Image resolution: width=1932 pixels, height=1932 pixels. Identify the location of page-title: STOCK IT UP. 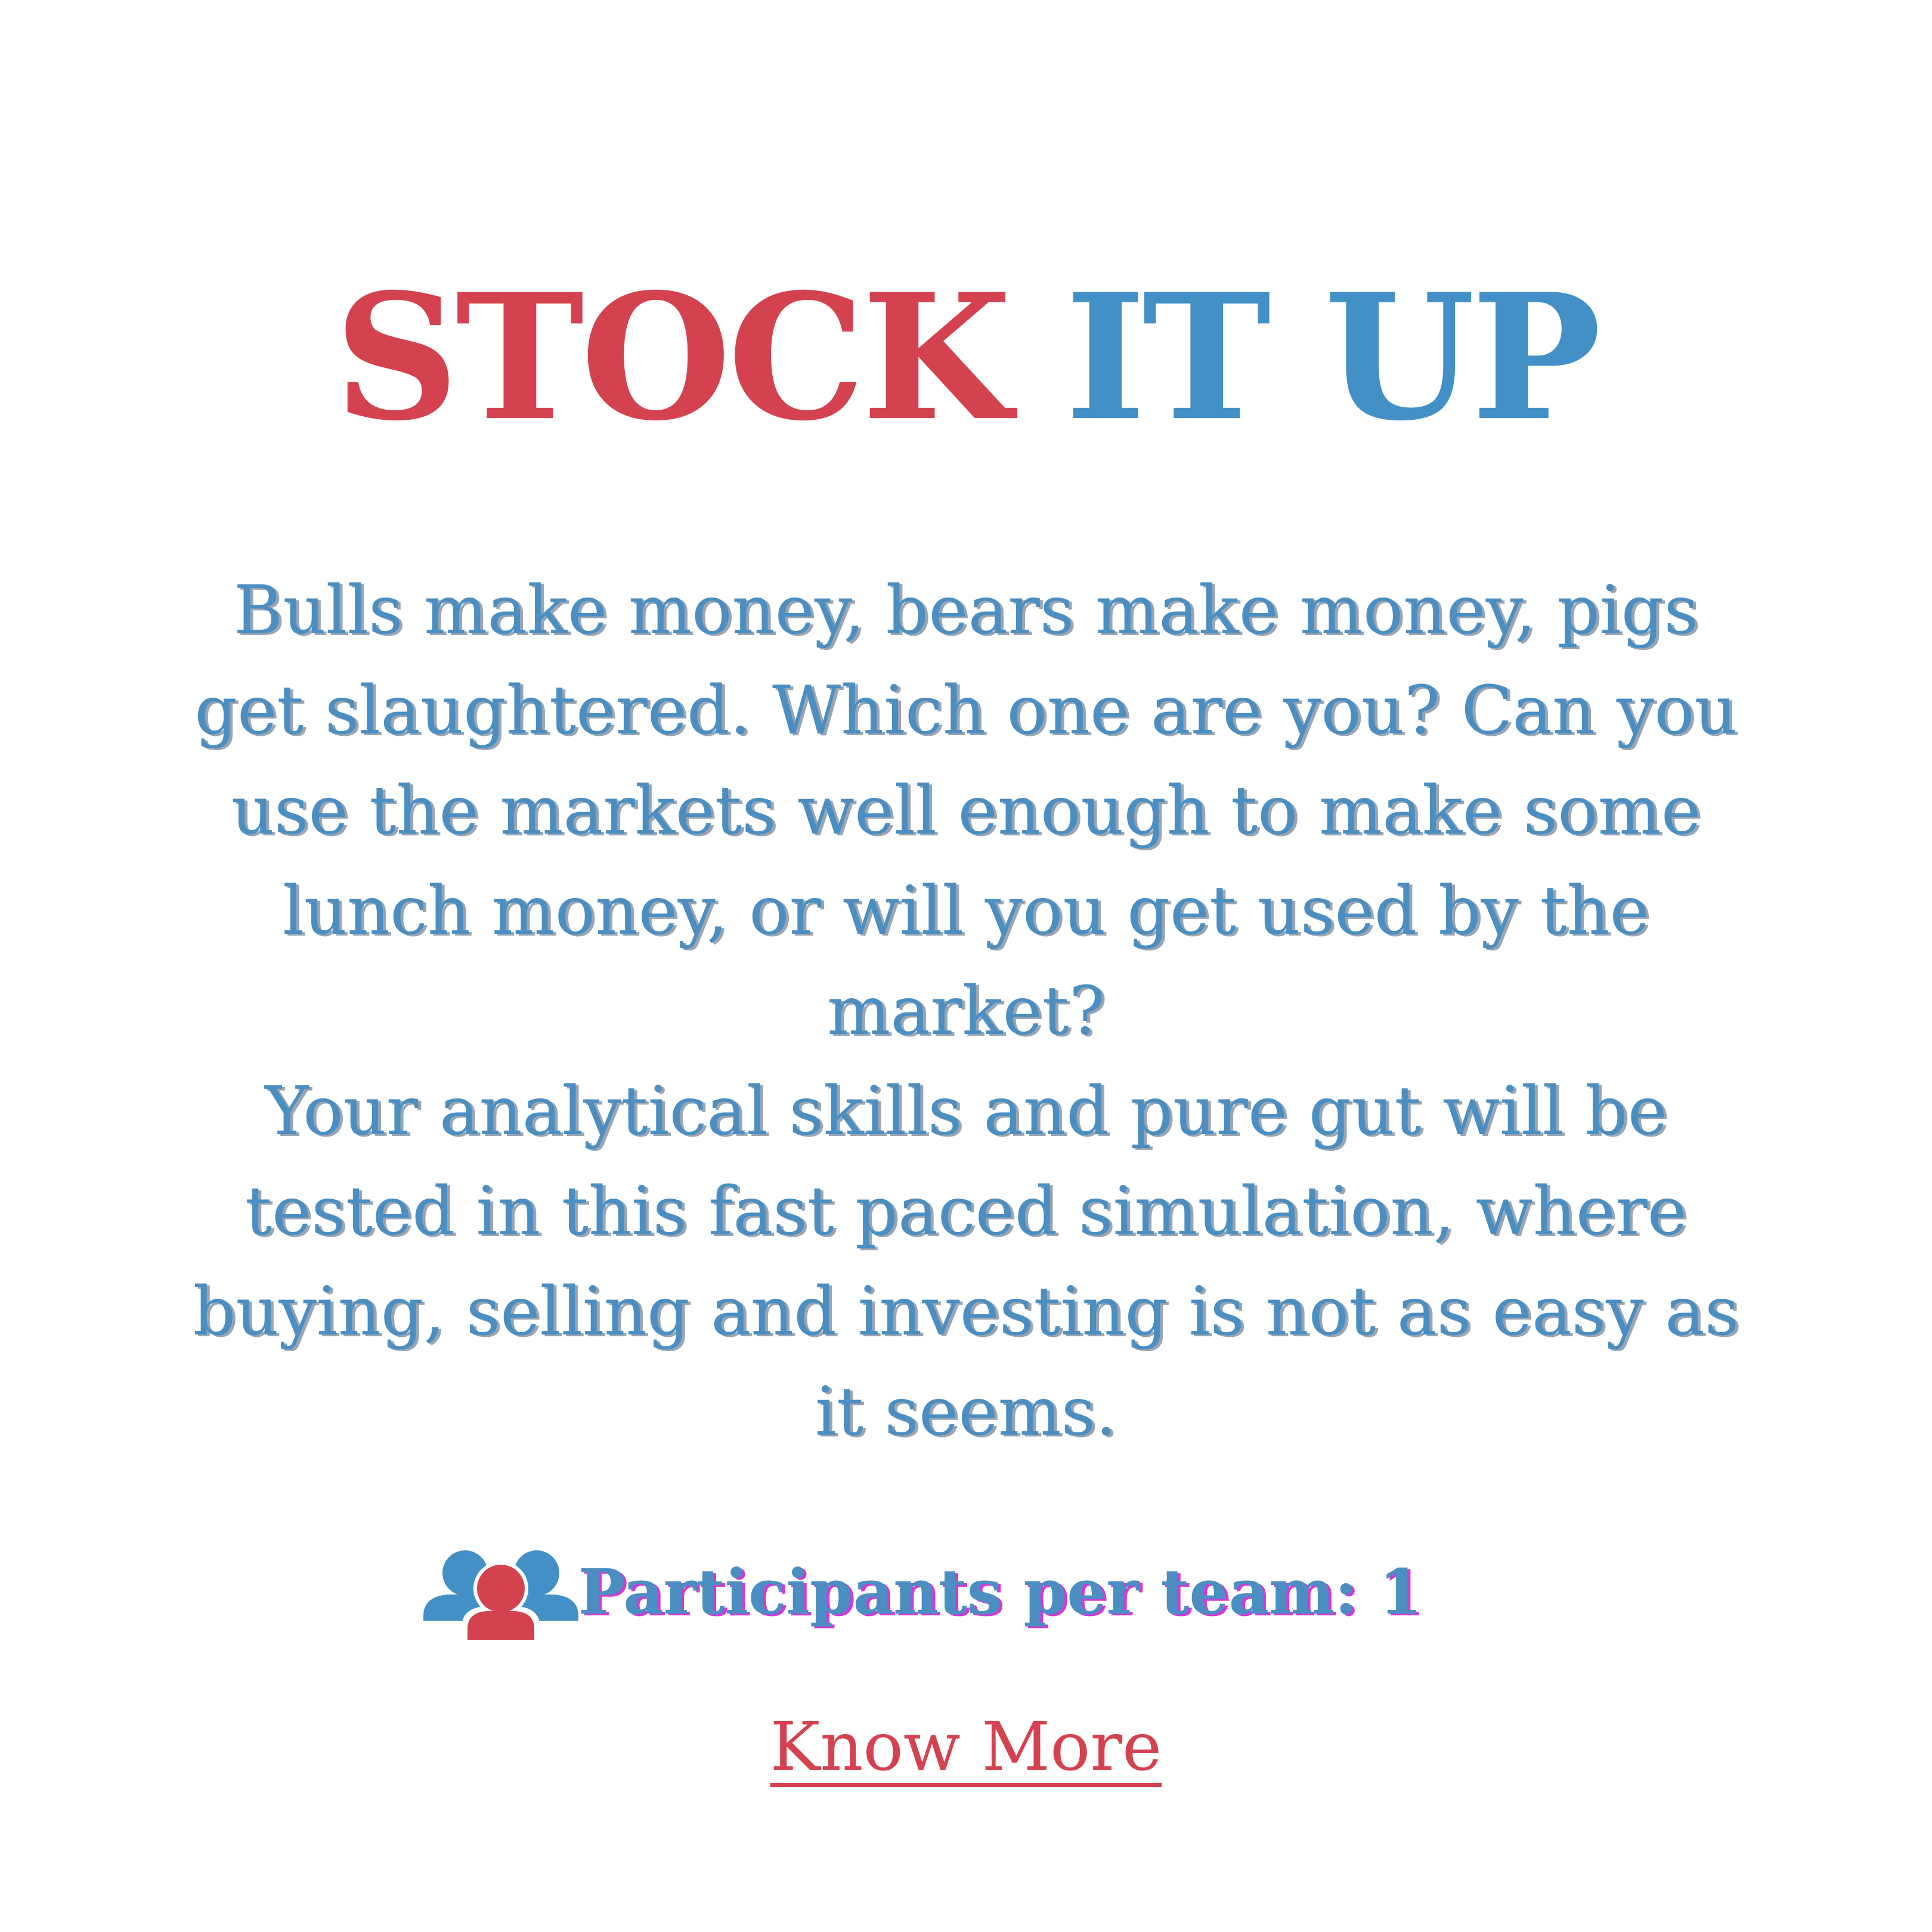
(966, 357).